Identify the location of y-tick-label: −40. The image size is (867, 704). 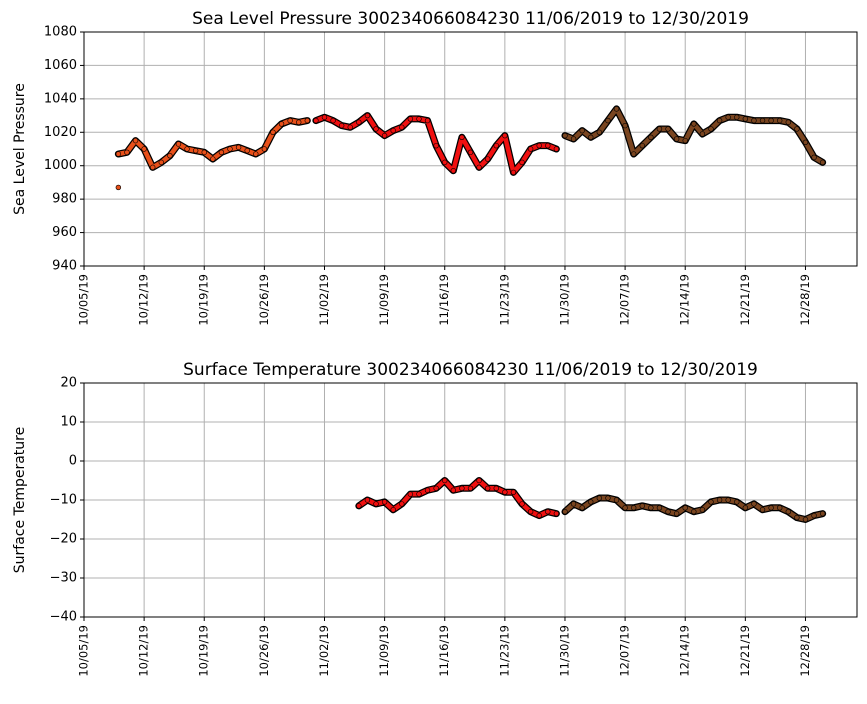
(63, 617).